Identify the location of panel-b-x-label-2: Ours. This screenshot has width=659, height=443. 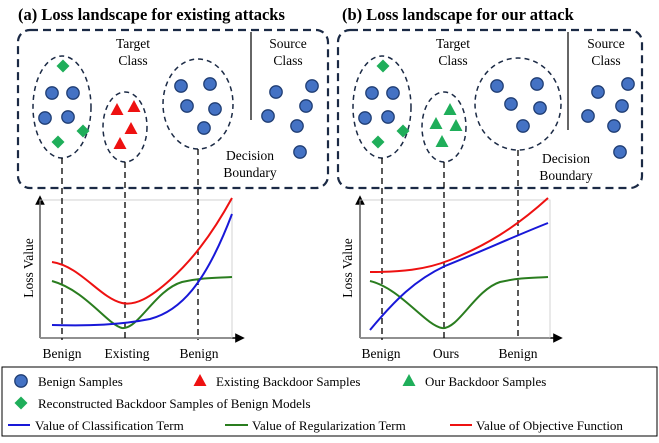
(446, 353).